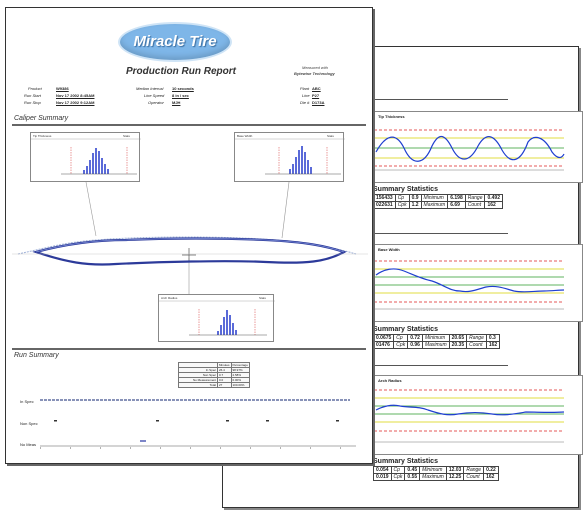  I want to click on chart-title: Arch Radius, so click(390, 380).